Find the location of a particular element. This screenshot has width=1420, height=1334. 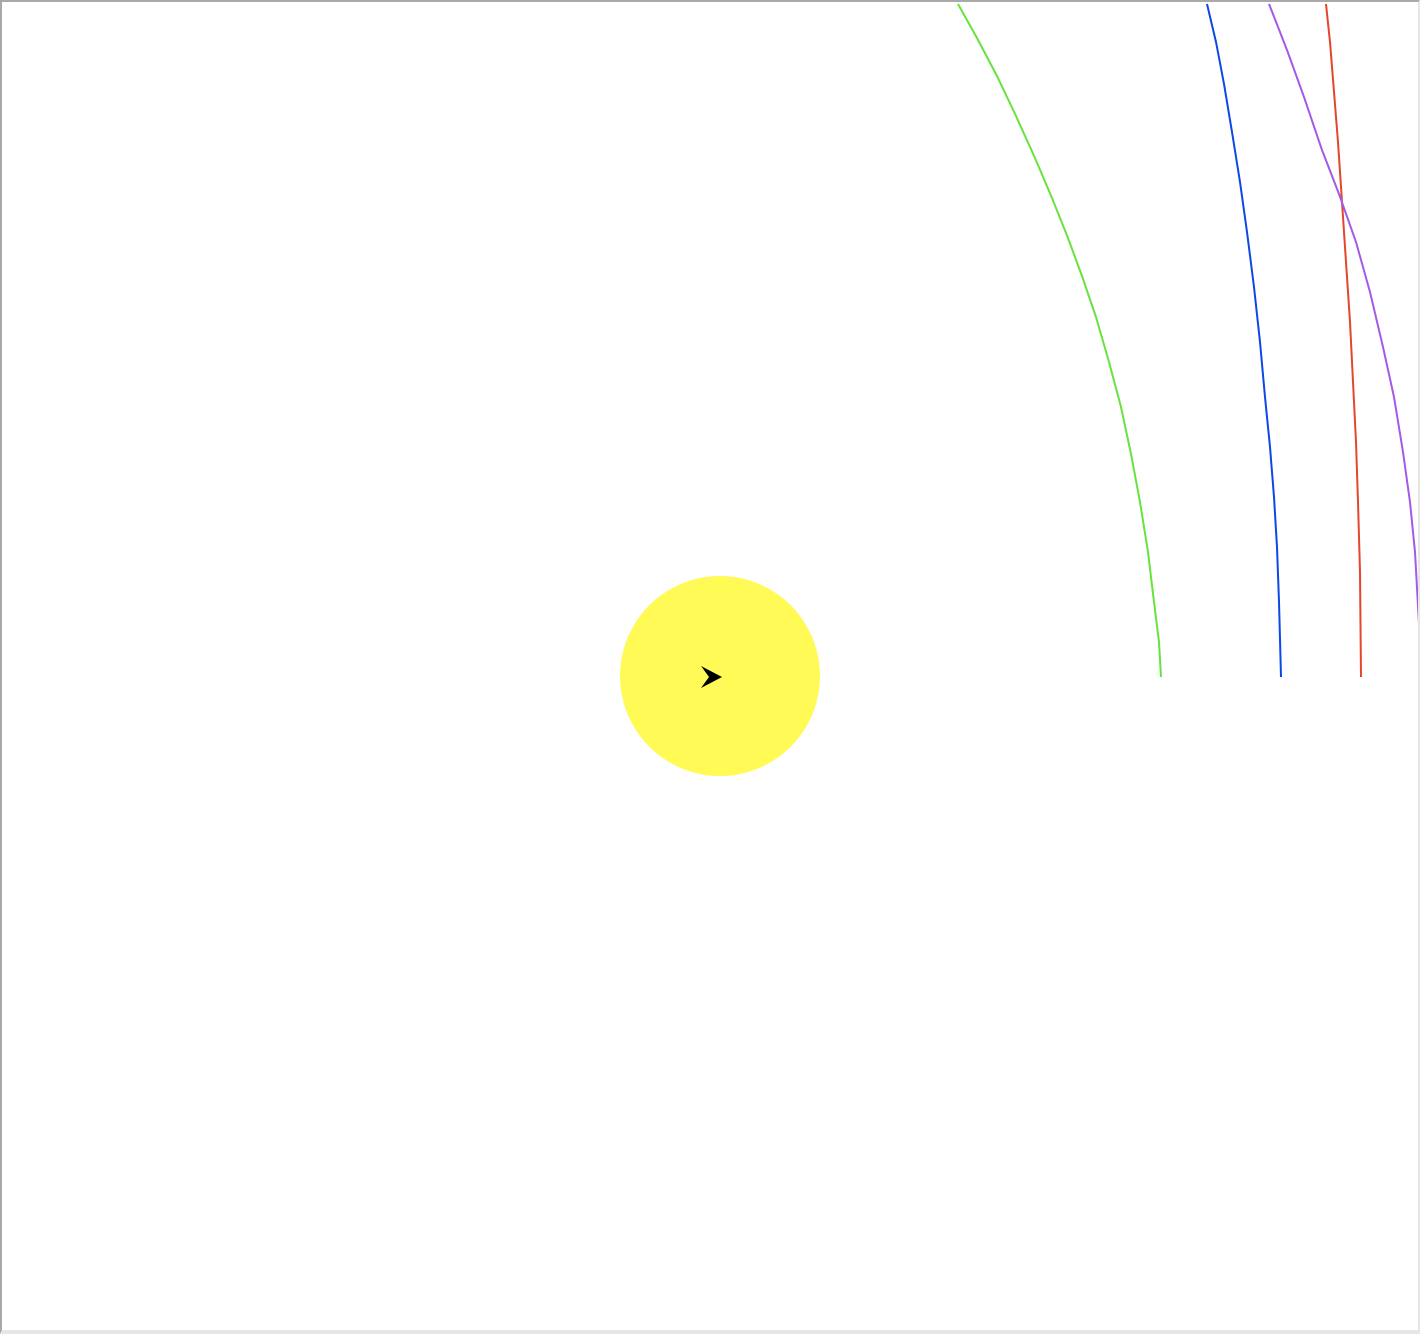

green-orbit-path is located at coordinates (1059, 340).